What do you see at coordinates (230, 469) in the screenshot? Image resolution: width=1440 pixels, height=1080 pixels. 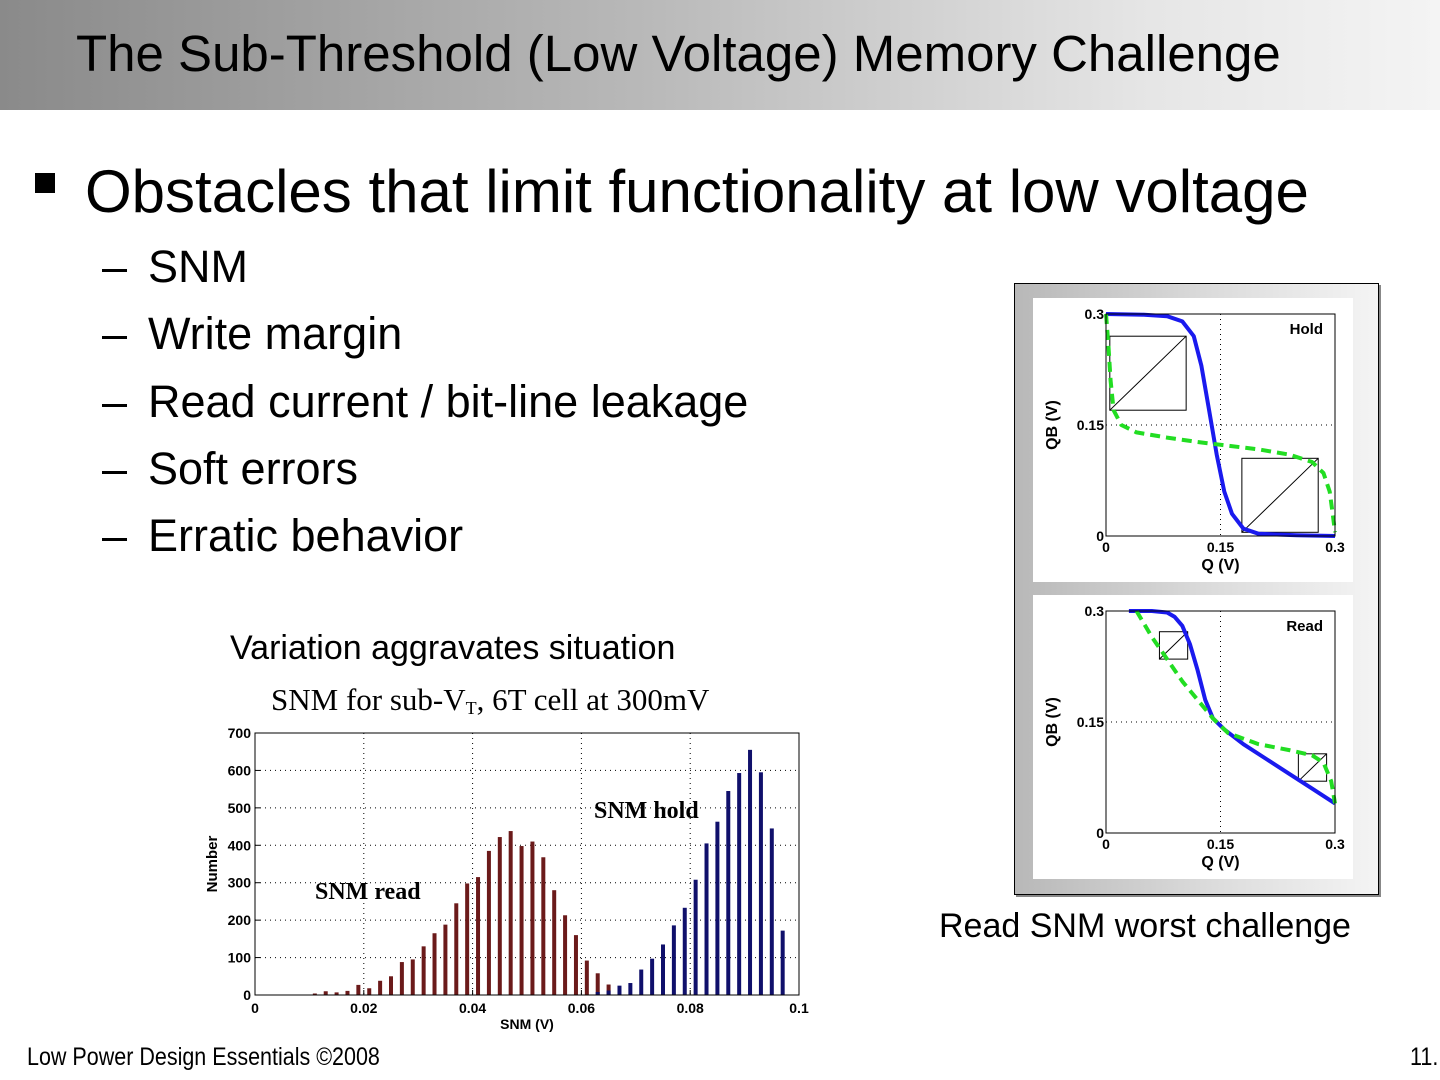 I see `sub-bullet: – Soft errors` at bounding box center [230, 469].